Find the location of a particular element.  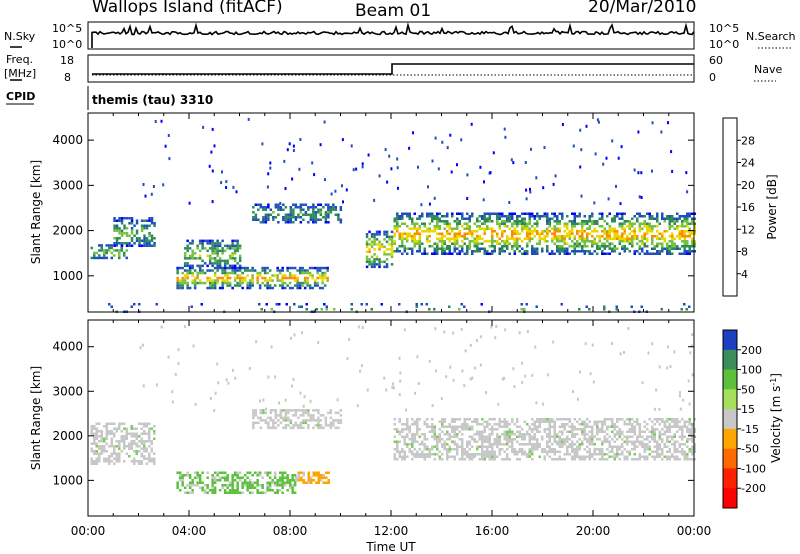

power-colorbar-label: Power [dB] is located at coordinates (772, 206).